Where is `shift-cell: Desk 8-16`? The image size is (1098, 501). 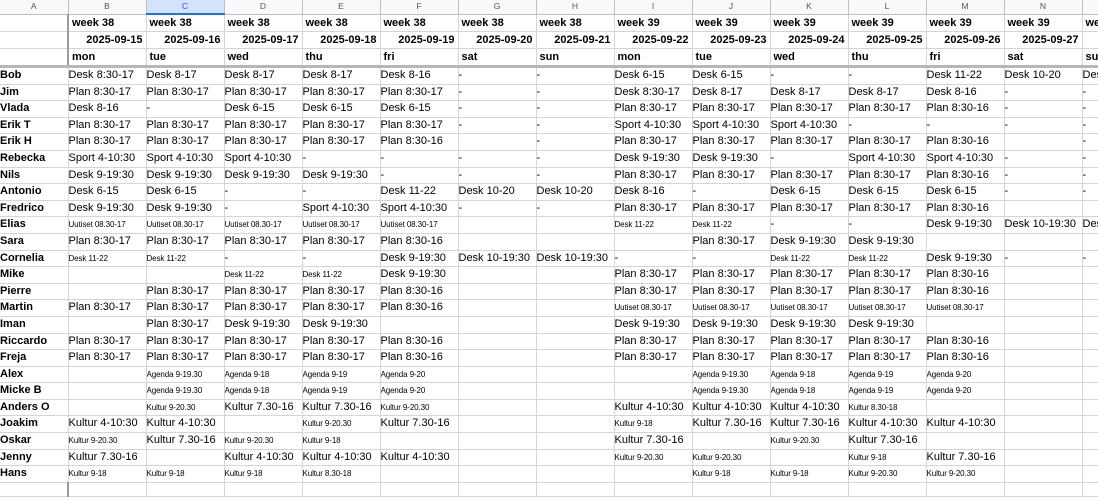 shift-cell: Desk 8-16 is located at coordinates (965, 93).